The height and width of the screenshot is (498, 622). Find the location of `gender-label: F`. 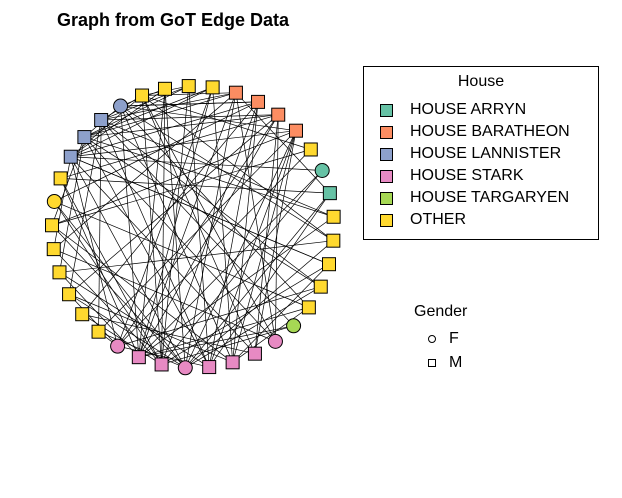

gender-label: F is located at coordinates (454, 338).